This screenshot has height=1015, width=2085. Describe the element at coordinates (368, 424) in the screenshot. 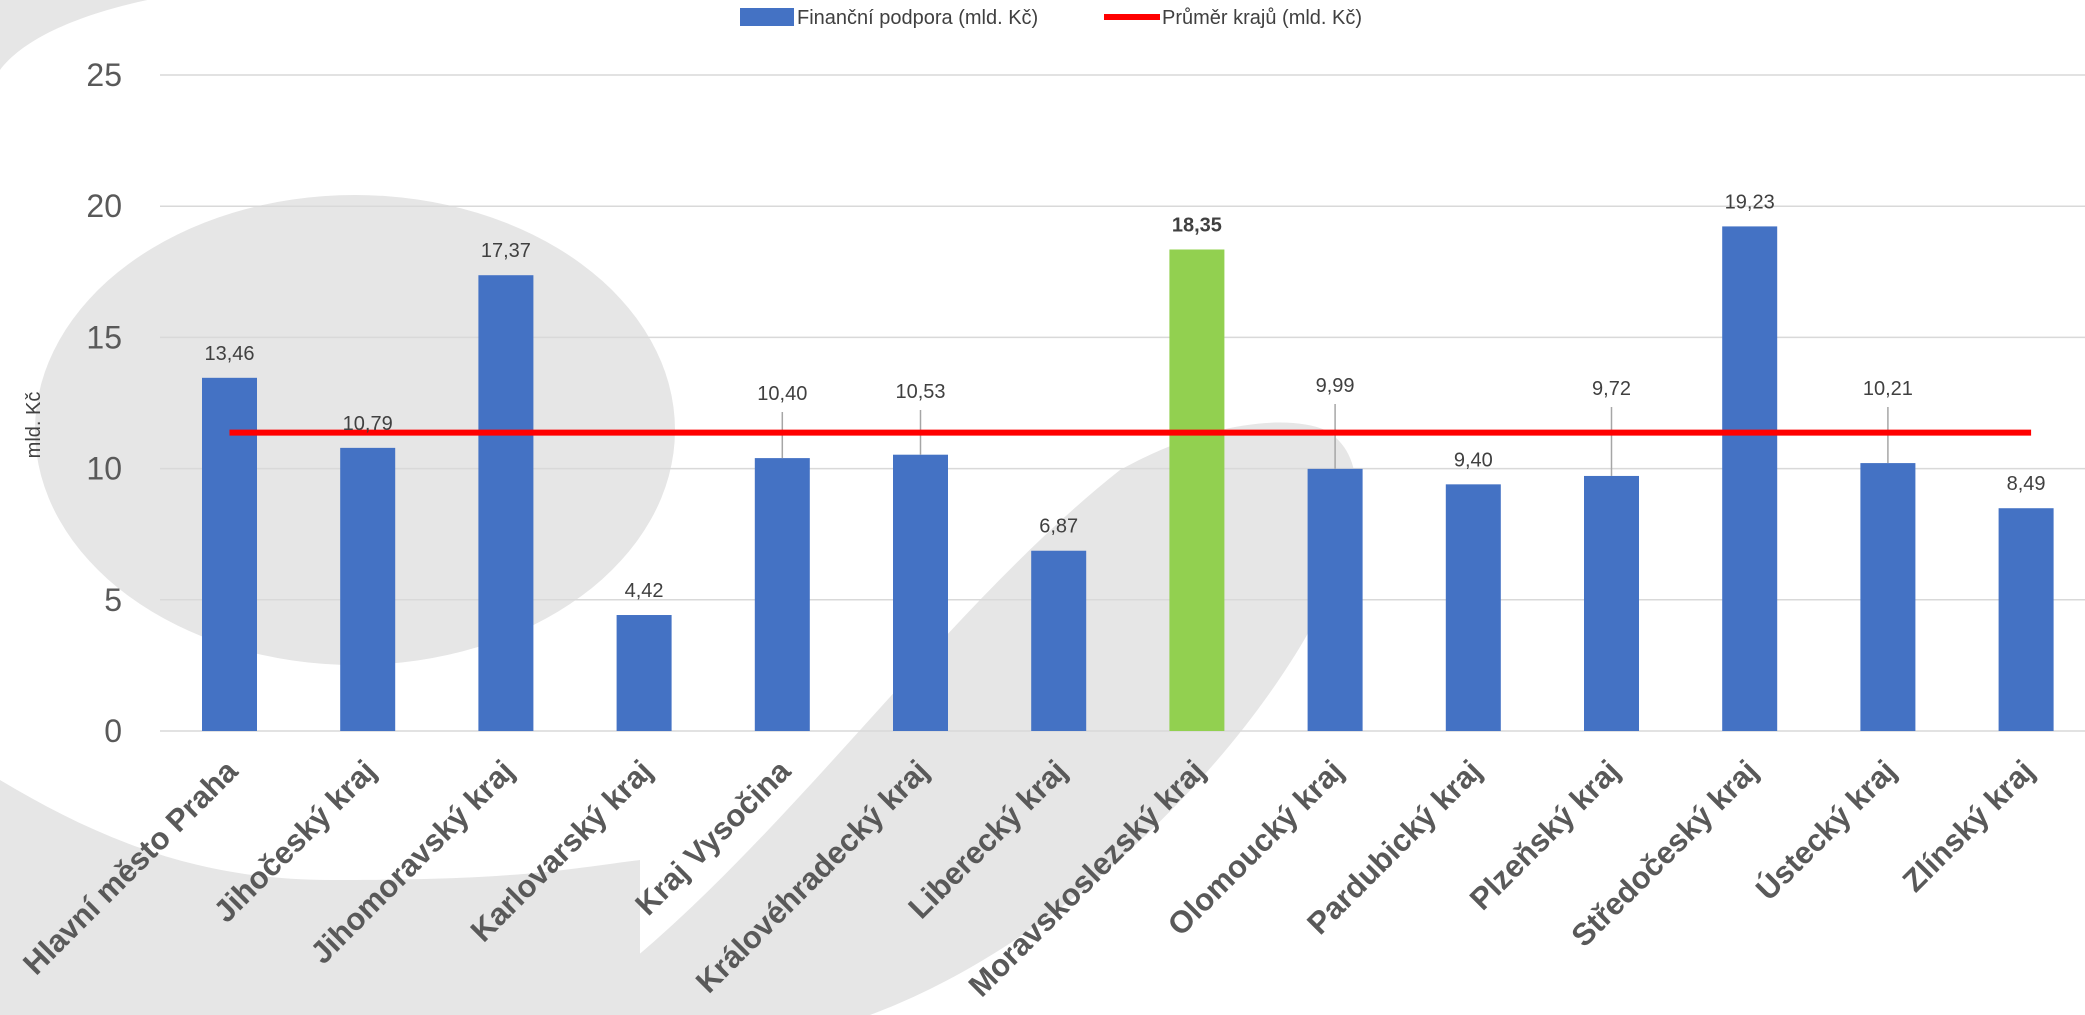

I see `data-label: 10,79` at that location.